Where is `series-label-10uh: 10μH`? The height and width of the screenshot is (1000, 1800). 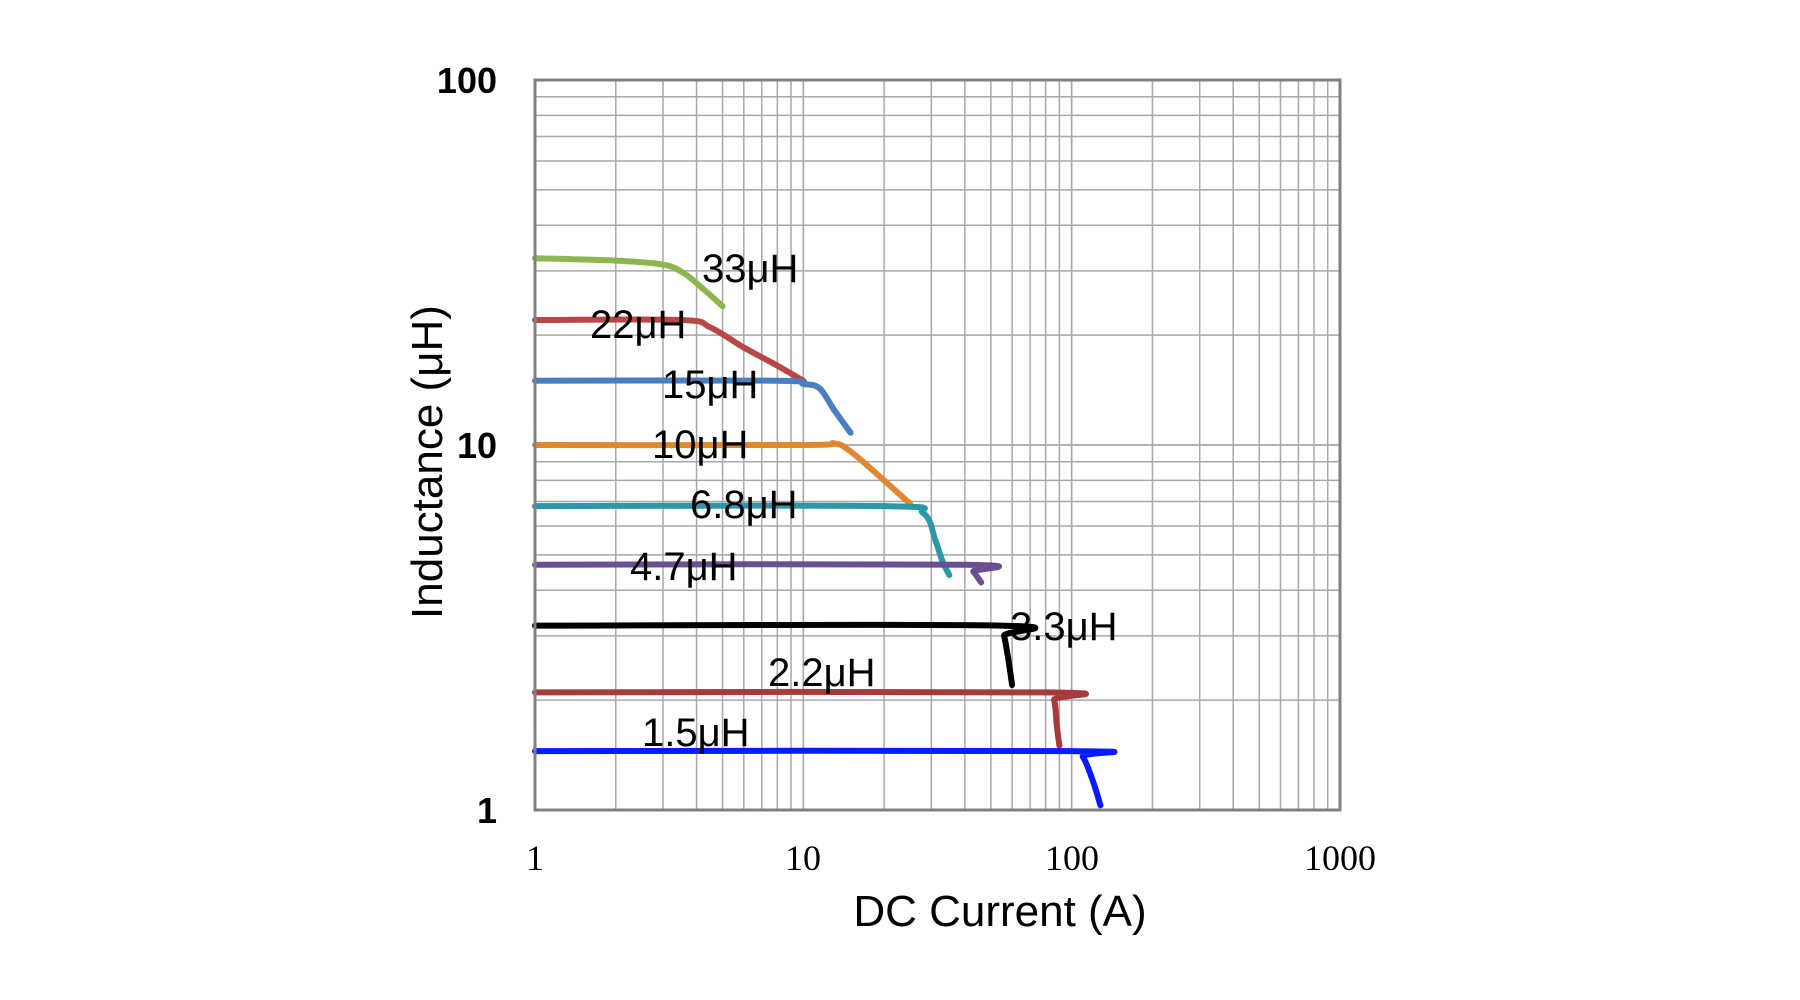
series-label-10uh: 10μH is located at coordinates (700, 445).